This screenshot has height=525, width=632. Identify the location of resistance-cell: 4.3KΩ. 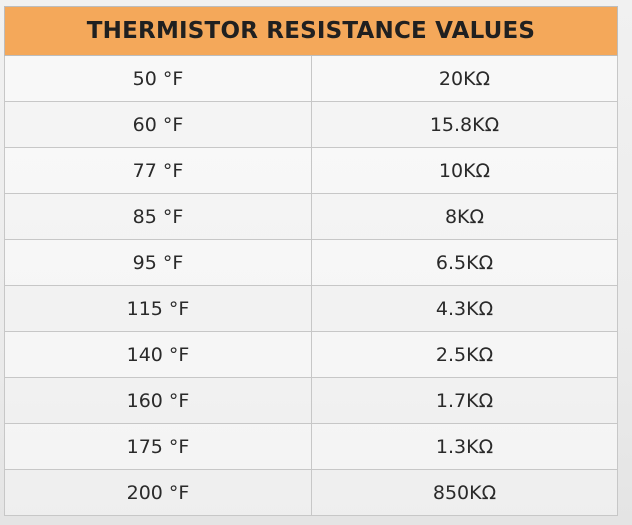
(464, 308).